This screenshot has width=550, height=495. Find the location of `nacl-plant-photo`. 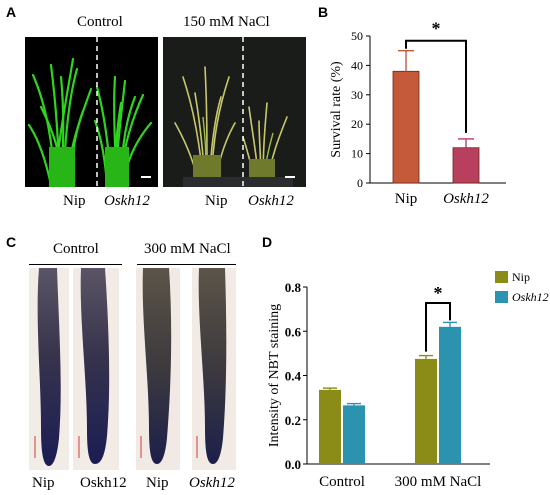

nacl-plant-photo is located at coordinates (234, 112).